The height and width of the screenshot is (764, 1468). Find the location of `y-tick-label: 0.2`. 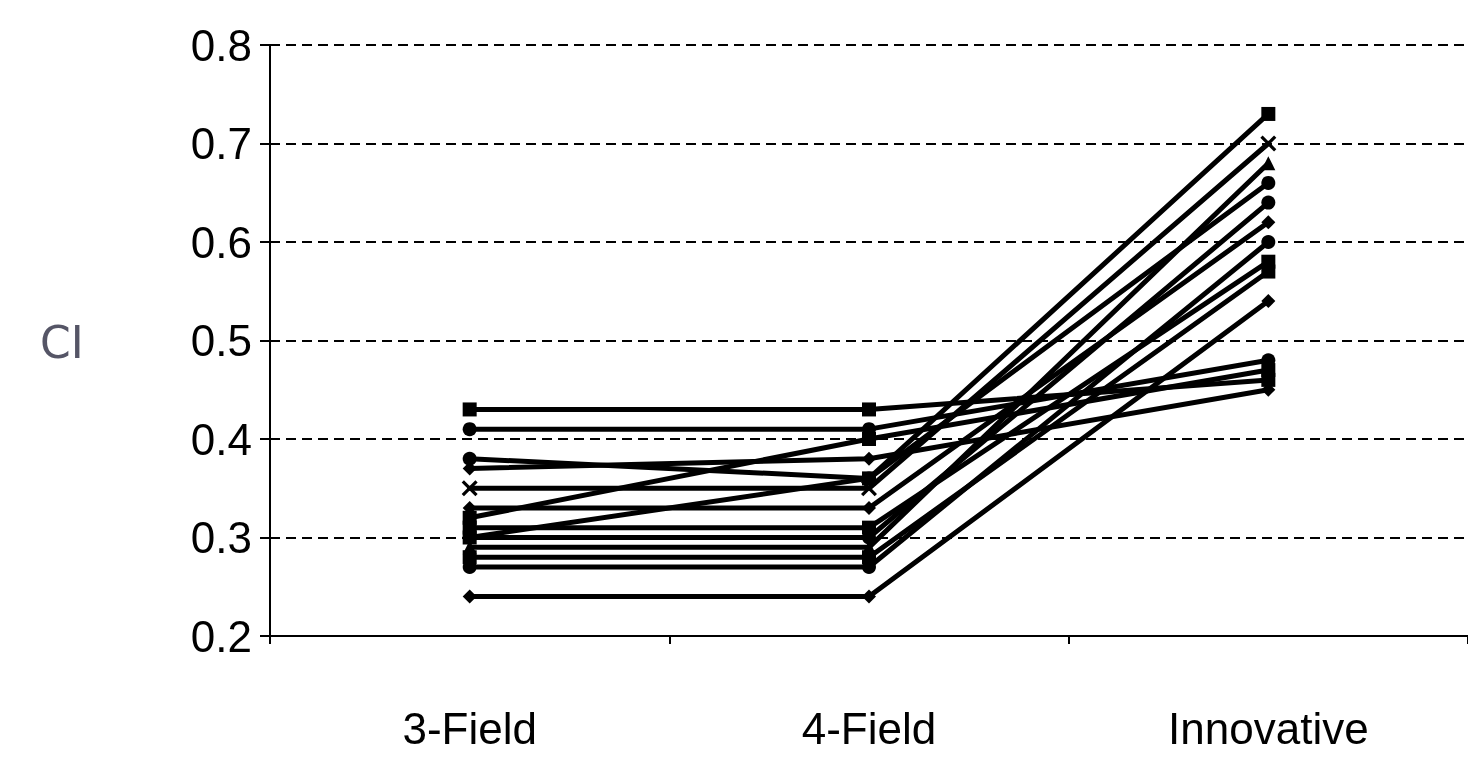

y-tick-label: 0.2 is located at coordinates (221, 636).